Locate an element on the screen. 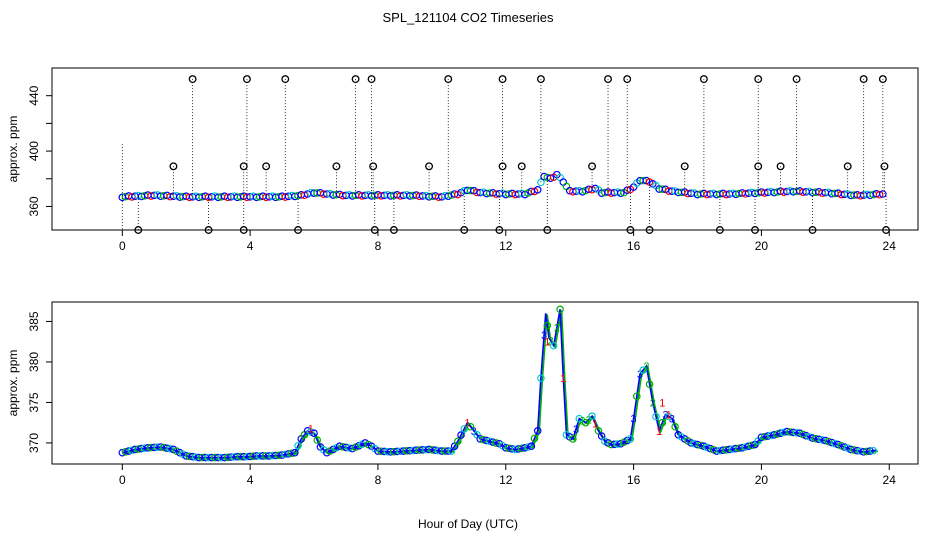  y-tick-label: 400 is located at coordinates (34, 151).